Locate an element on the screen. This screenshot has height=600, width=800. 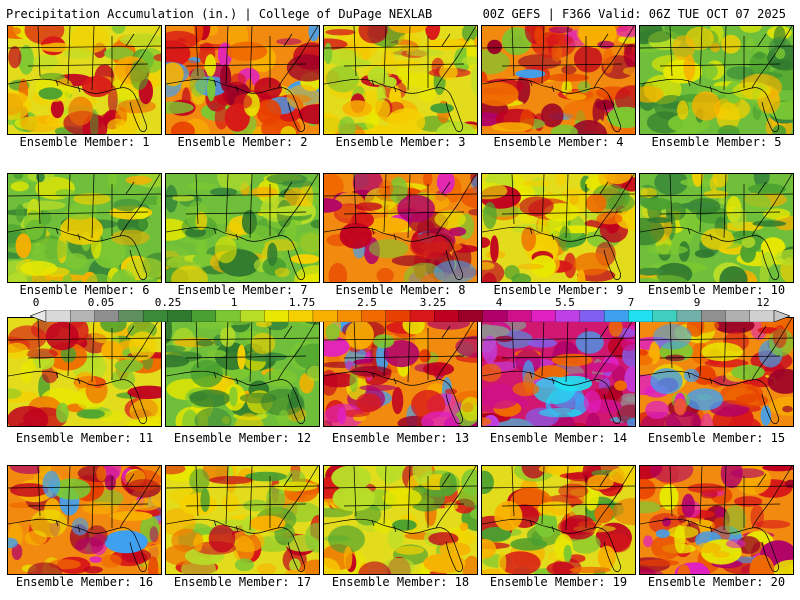
colorbar-tick-label: 7 is located at coordinates (631, 302).